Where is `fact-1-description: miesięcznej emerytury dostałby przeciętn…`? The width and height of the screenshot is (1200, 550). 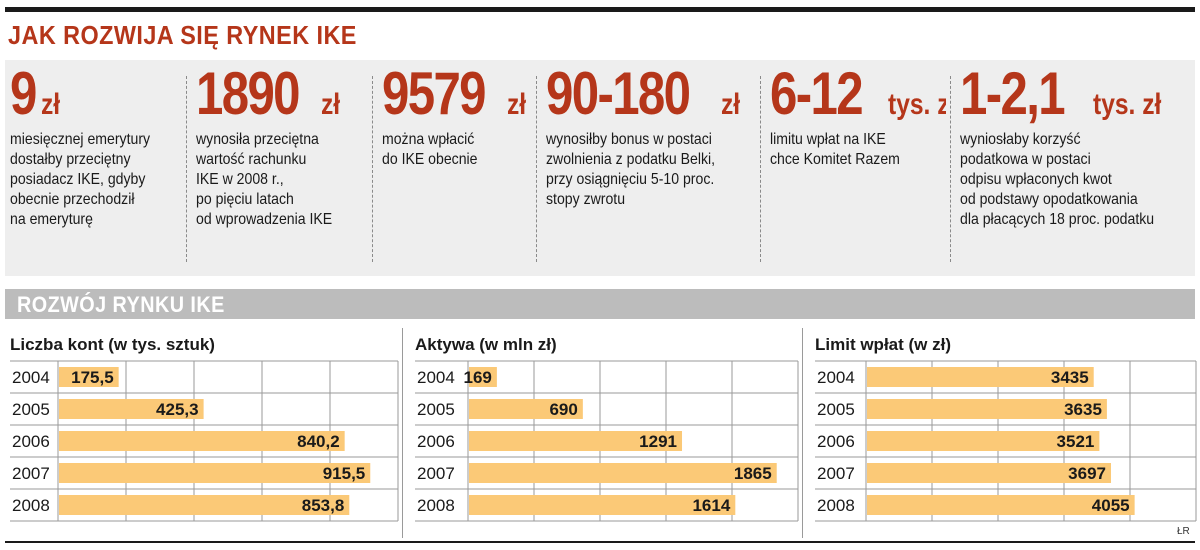 fact-1-description: miesięcznej emerytury dostałby przeciętn… is located at coordinates (80, 179).